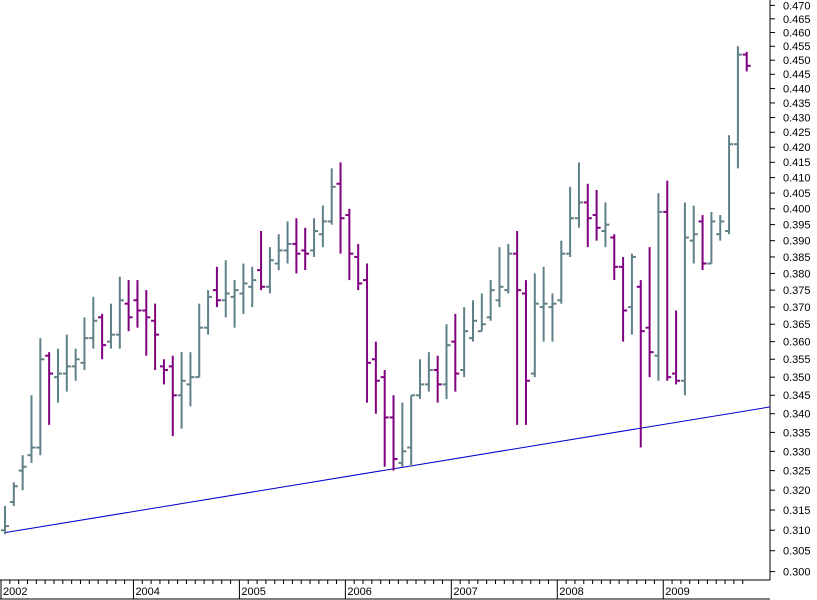 This screenshot has width=817, height=600. Describe the element at coordinates (797, 433) in the screenshot. I see `y-tick-label: 0.335` at that location.